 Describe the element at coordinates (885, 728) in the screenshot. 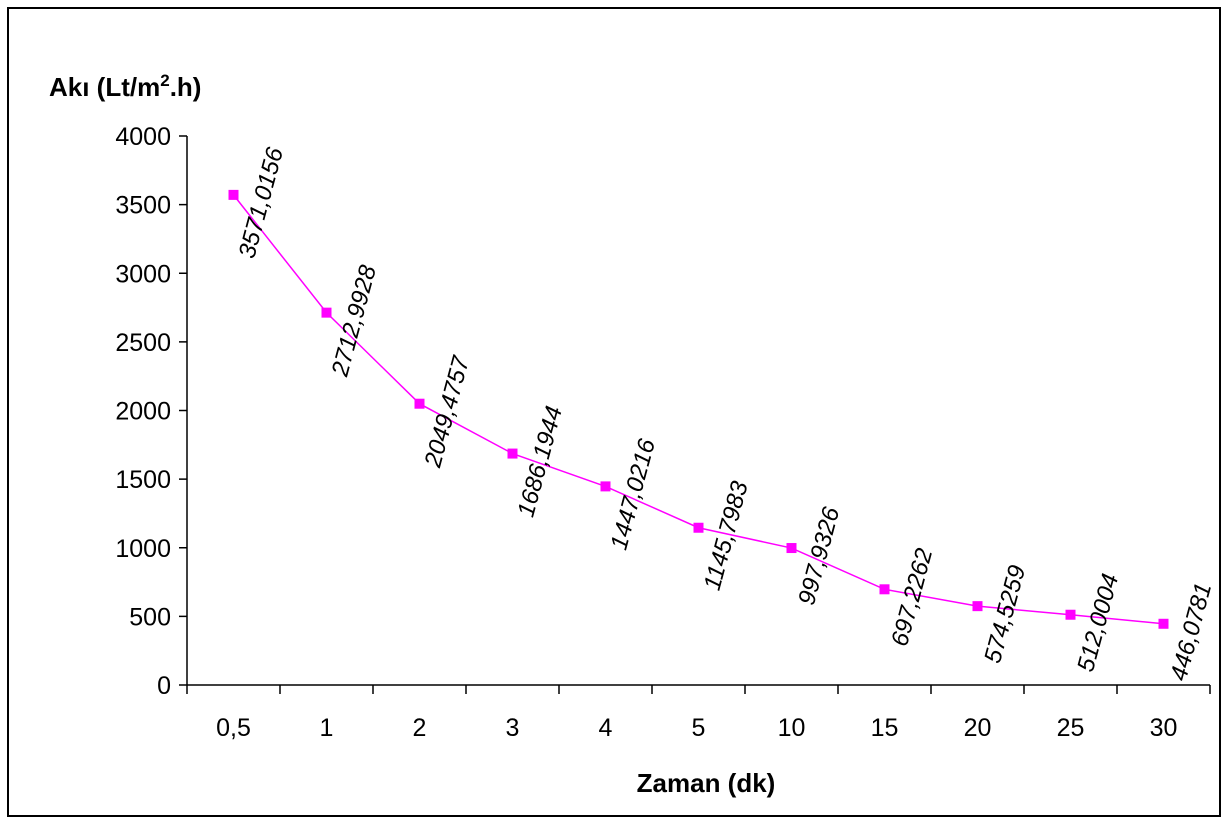

I see `x-tick-label: 15` at that location.